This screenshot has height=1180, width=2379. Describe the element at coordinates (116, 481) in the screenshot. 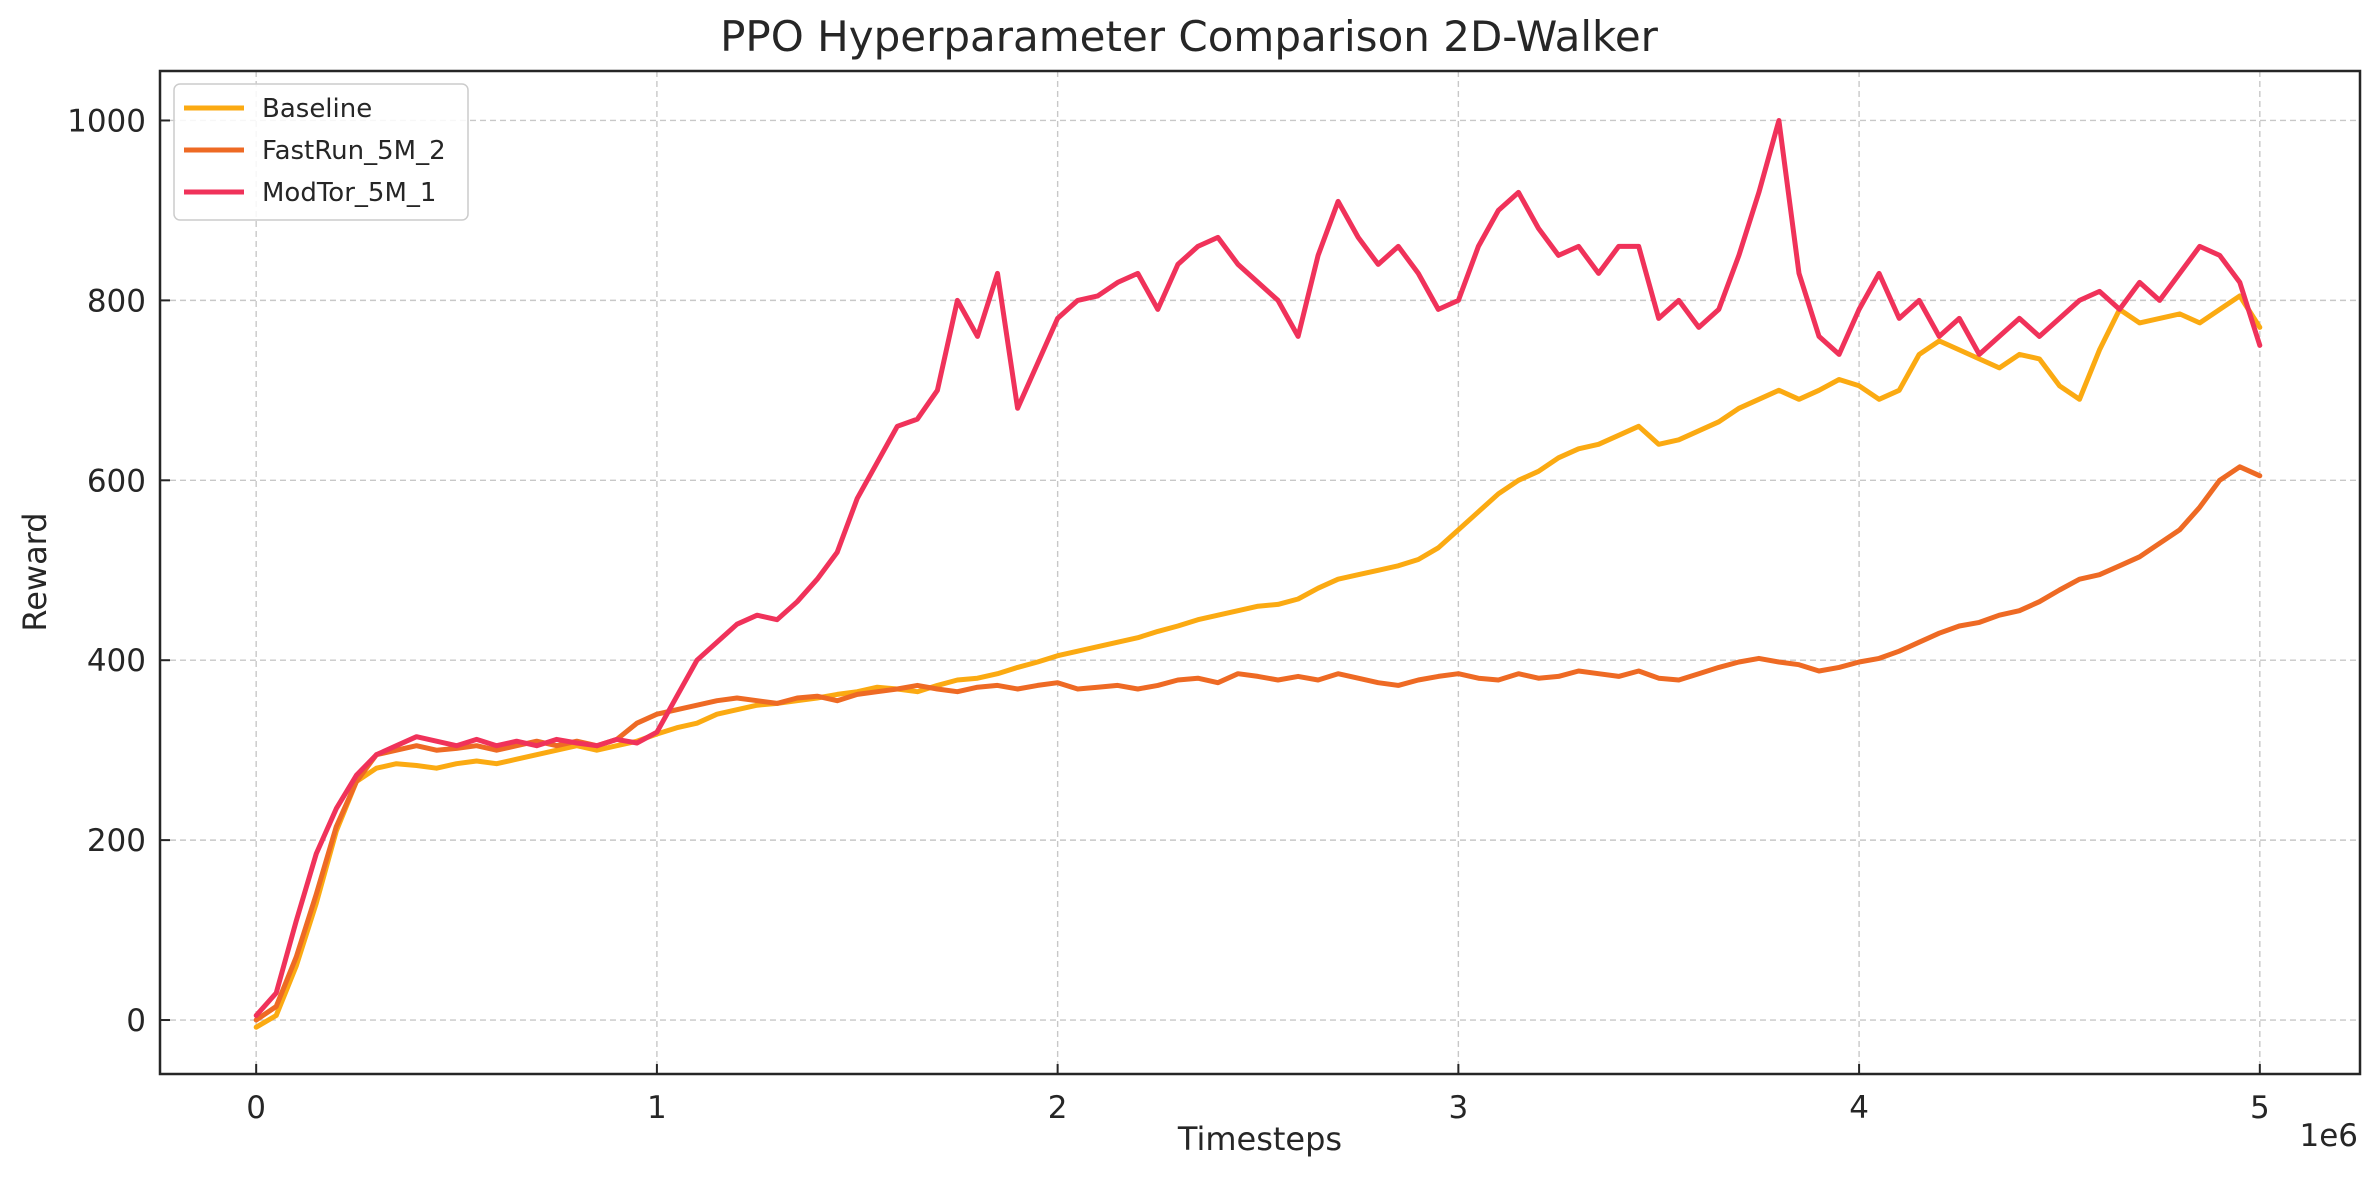

I see `y-tick-label: 600` at that location.